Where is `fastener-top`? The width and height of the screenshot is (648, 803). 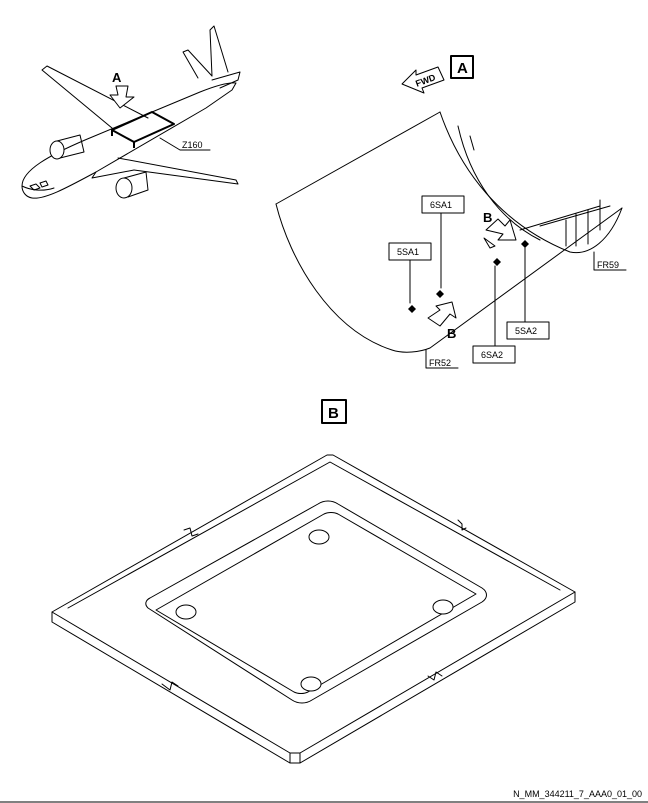
fastener-top is located at coordinates (319, 537).